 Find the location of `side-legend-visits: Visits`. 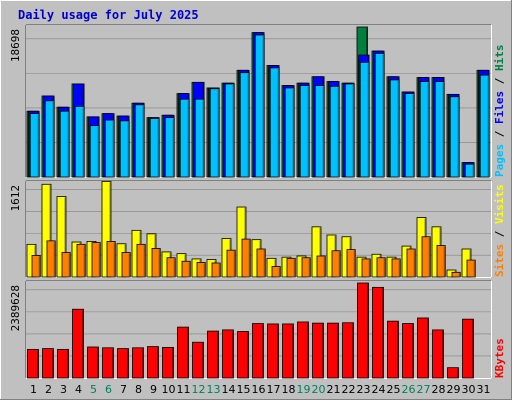

side-legend-visits: Visits is located at coordinates (499, 204).